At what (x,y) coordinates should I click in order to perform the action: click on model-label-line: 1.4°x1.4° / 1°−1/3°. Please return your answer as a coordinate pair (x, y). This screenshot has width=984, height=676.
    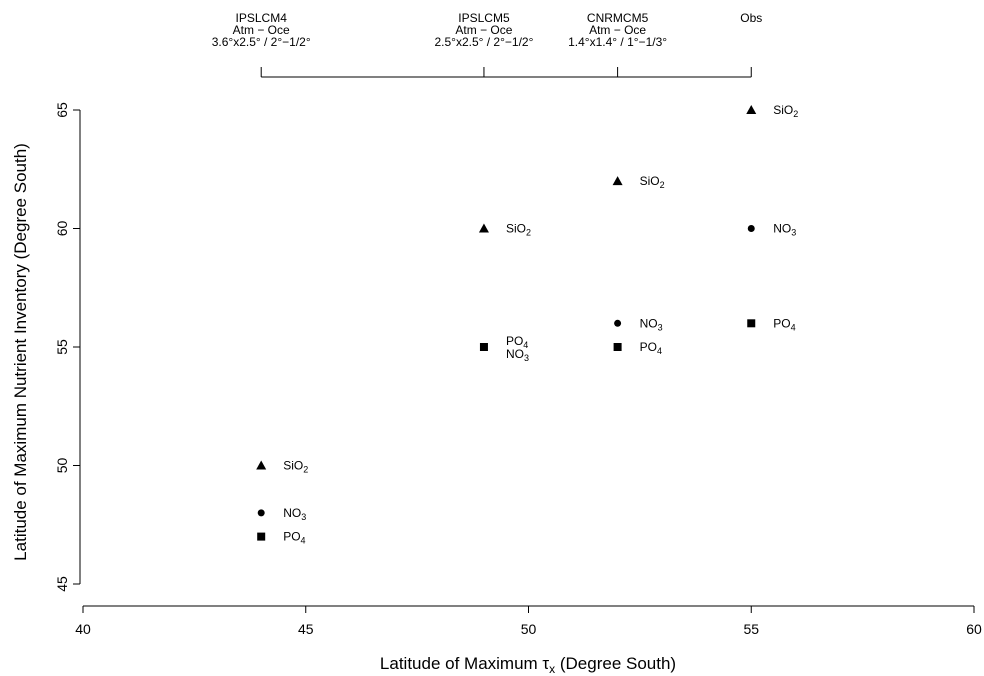
    Looking at the image, I should click on (617, 42).